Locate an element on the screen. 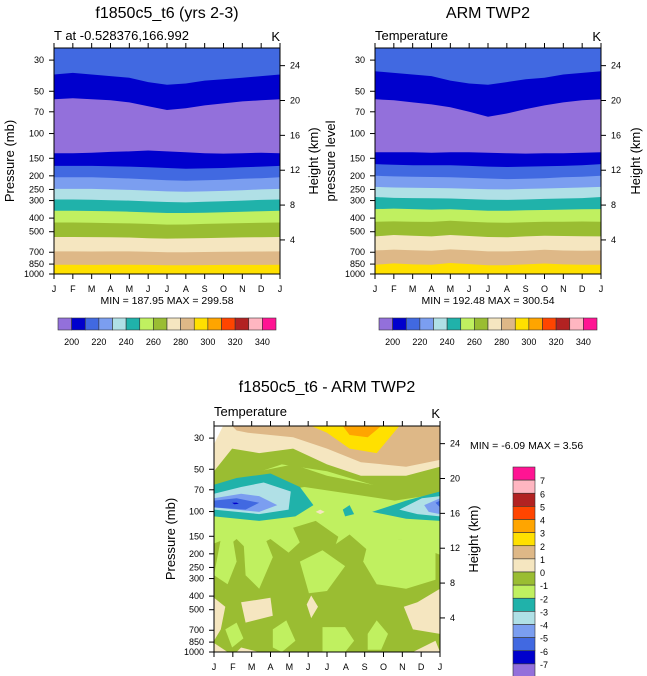 Image resolution: width=647 pixels, height=676 pixels. contour-band is located at coordinates (167, 269).